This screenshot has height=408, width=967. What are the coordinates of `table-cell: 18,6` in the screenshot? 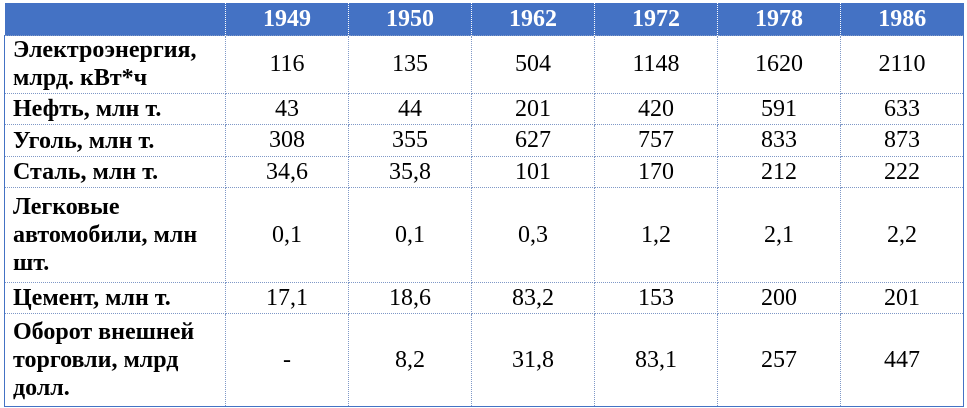 It's located at (410, 298).